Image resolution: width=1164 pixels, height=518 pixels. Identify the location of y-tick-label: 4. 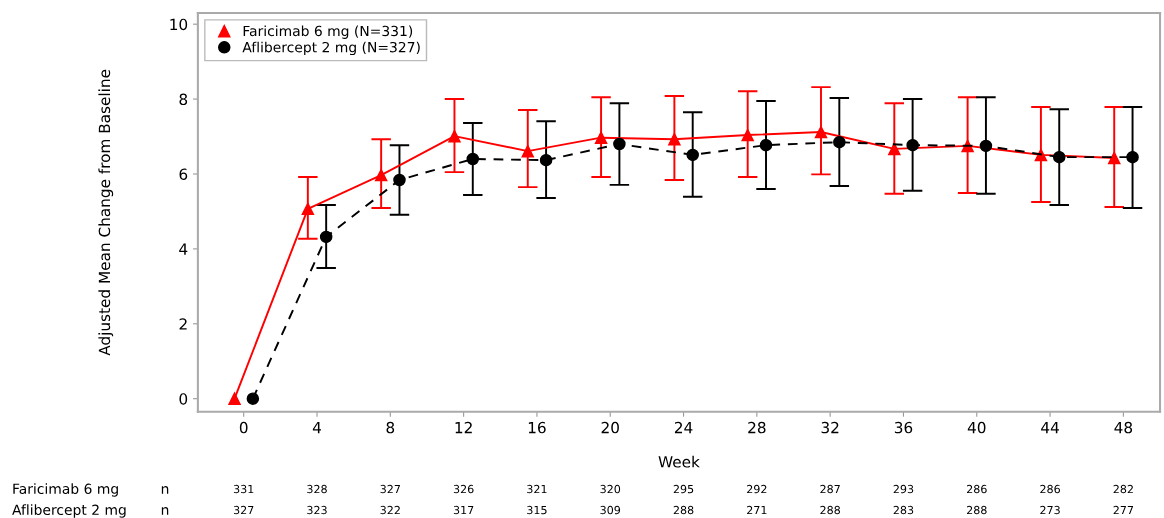
(183, 249).